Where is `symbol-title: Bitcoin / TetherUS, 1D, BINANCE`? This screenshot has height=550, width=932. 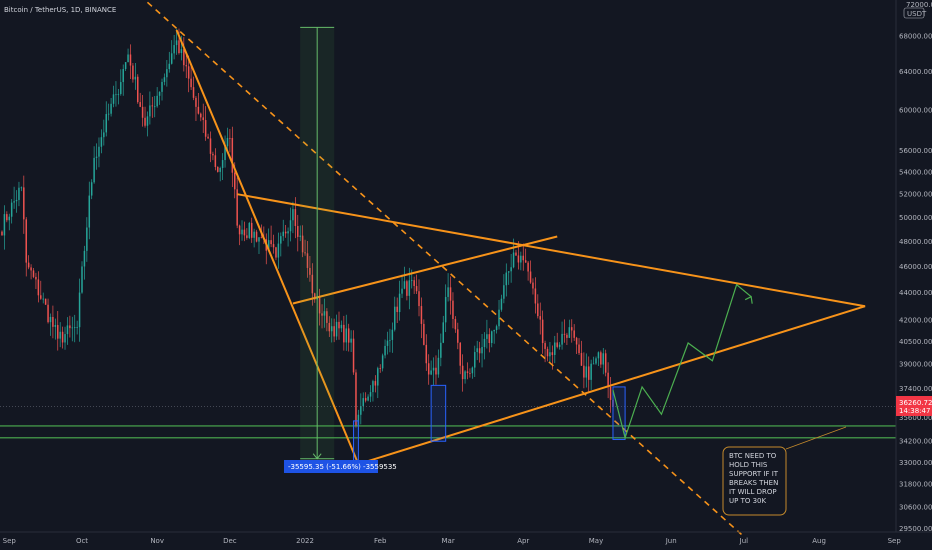
symbol-title: Bitcoin / TetherUS, 1D, BINANCE is located at coordinates (60, 10).